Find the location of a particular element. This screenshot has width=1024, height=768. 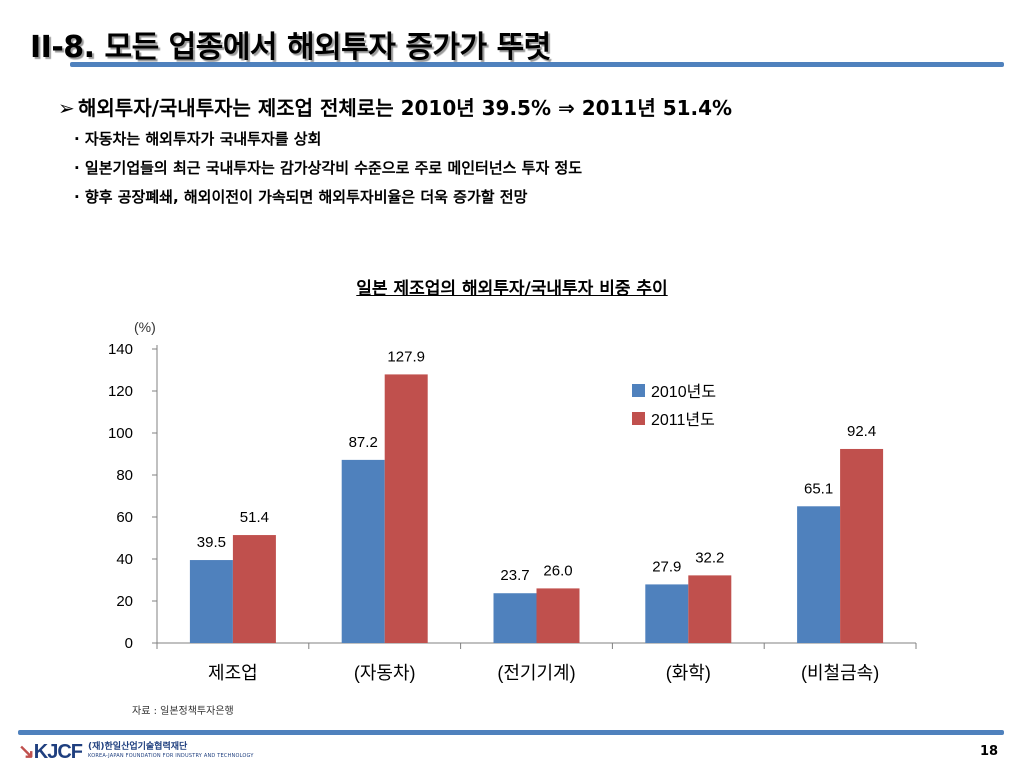

data-label: 23.7 is located at coordinates (514, 575).